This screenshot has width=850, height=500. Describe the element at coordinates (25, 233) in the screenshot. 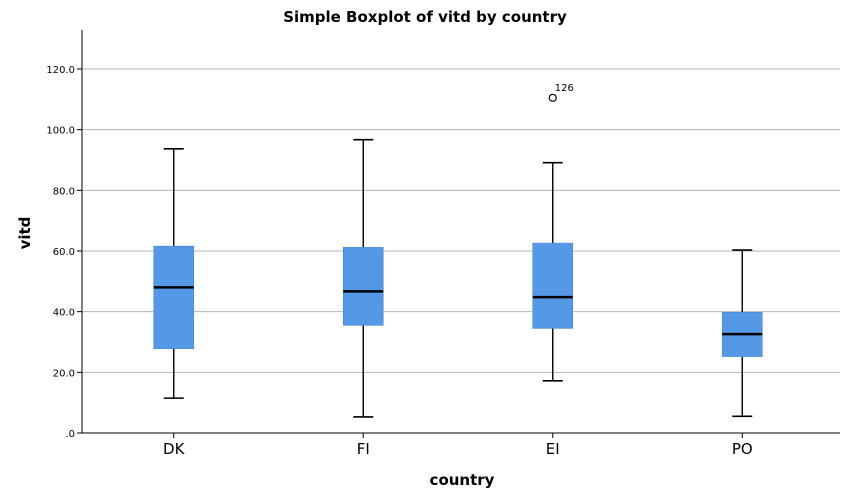

I see `y-axis-title: vitd` at that location.